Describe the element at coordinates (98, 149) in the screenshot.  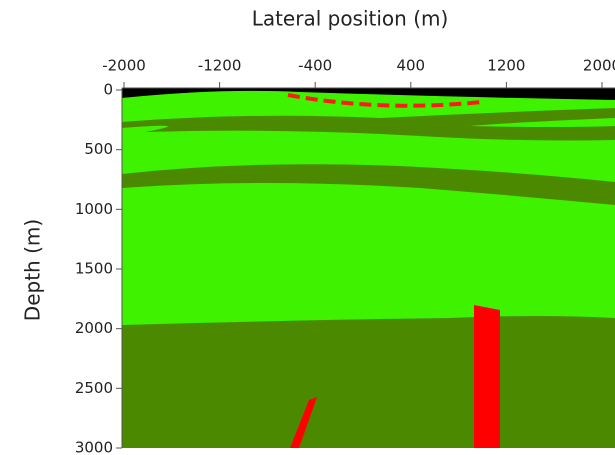
I see `y-tick-label: 500` at that location.